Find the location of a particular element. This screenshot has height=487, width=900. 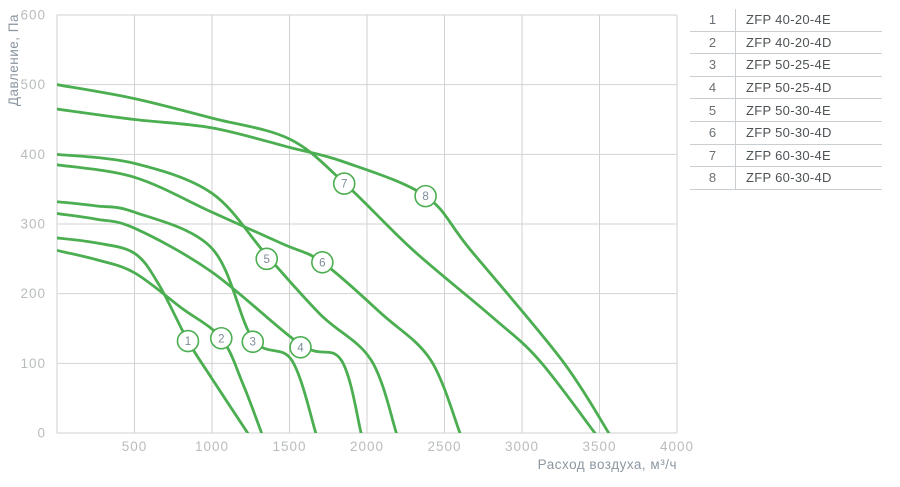

y-tick-label: 300 is located at coordinates (33, 224).